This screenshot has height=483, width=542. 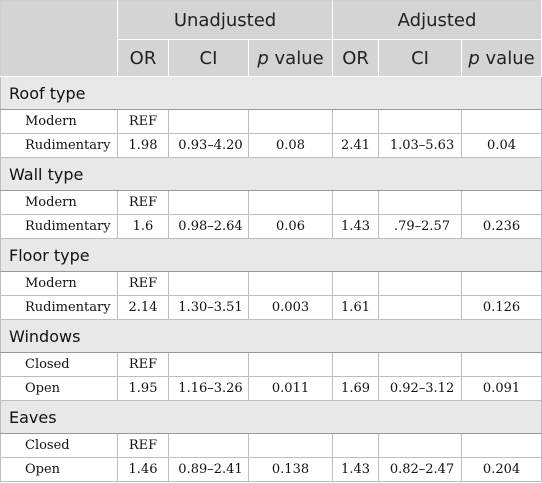 What do you see at coordinates (143, 58) in the screenshot?
I see `col-unadjusted-or: OR` at bounding box center [143, 58].